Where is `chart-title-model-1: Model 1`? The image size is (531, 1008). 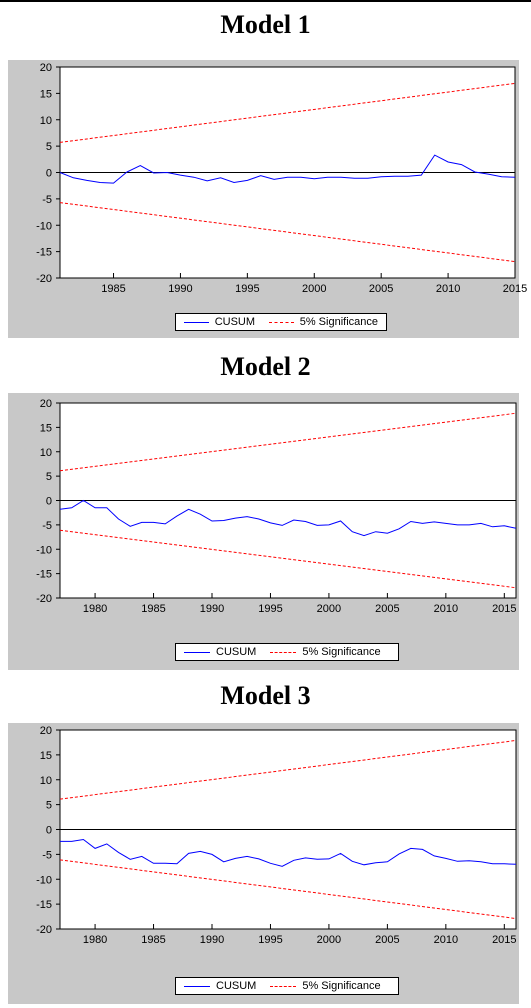 chart-title-model-1: Model 1 is located at coordinates (265, 24).